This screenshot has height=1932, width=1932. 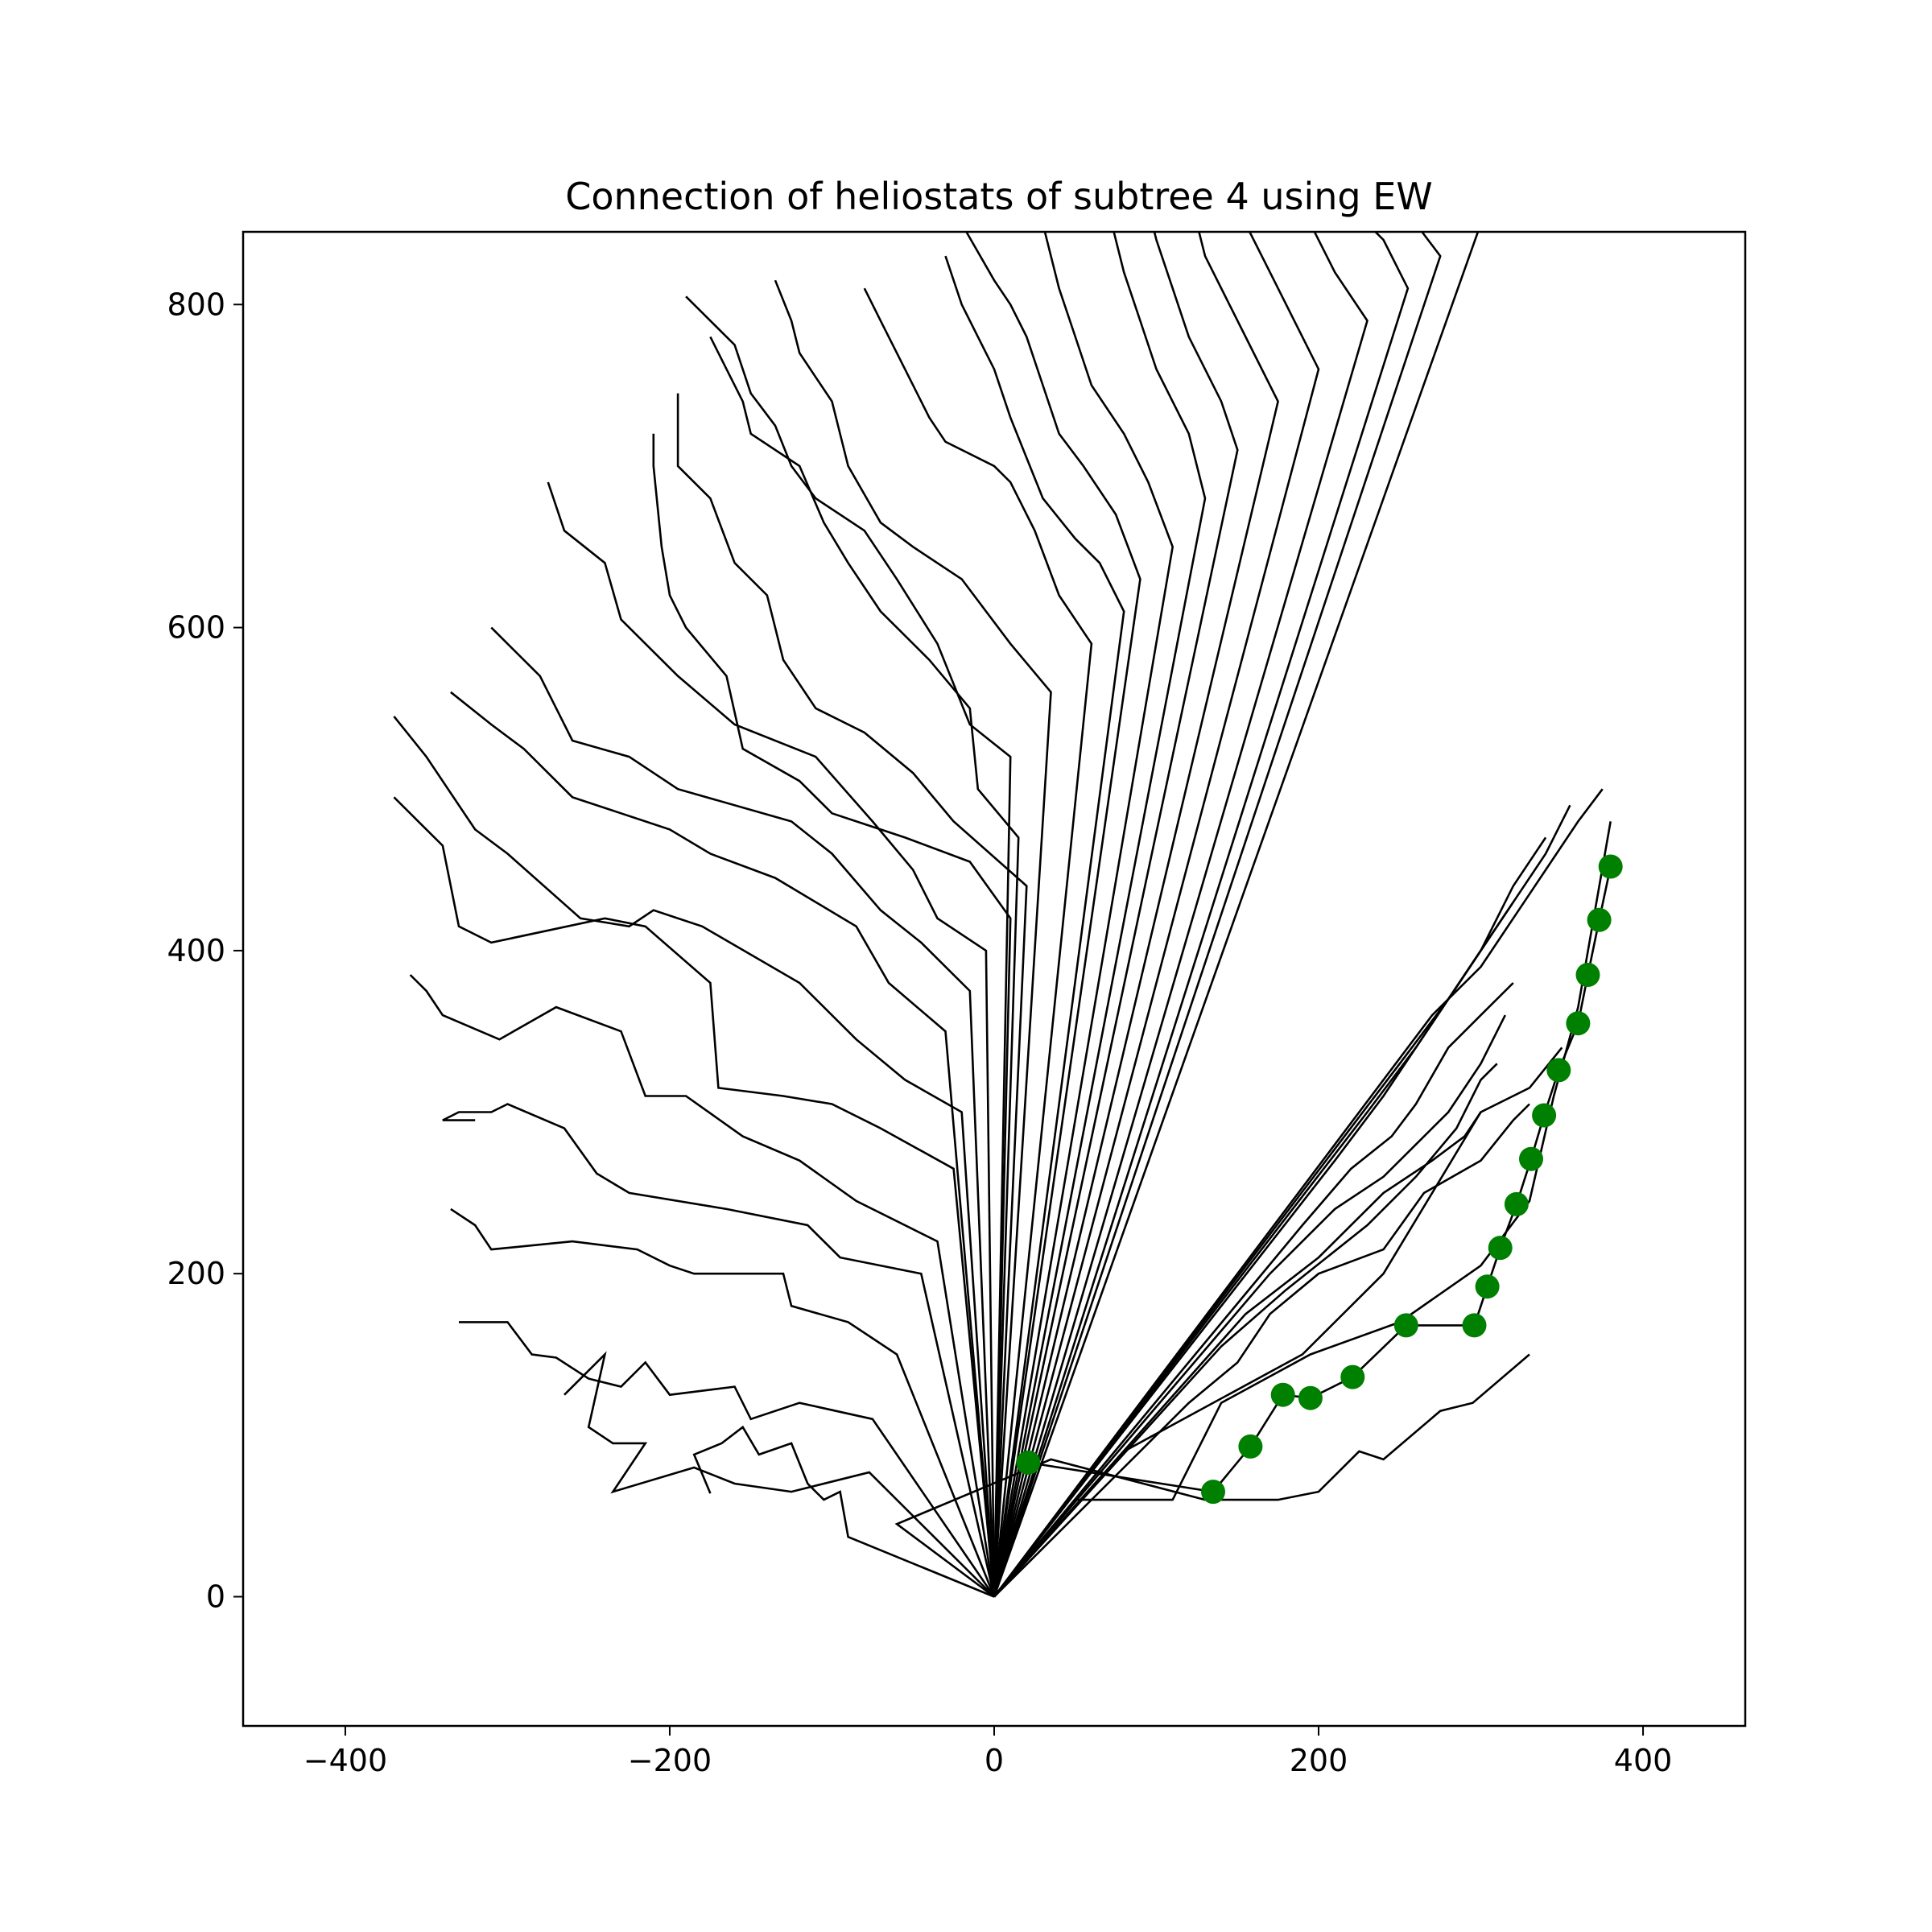 I want to click on x-axis-ticks: −400 −200 0 200 400, so click(x=988, y=1752).